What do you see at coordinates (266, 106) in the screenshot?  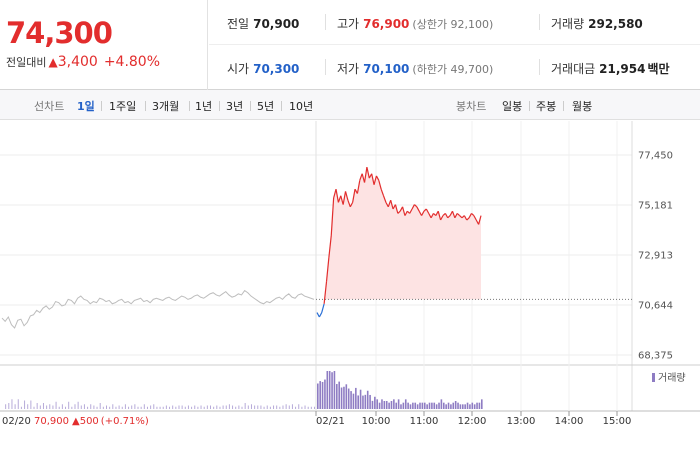 I see `period-5y: 5년` at bounding box center [266, 106].